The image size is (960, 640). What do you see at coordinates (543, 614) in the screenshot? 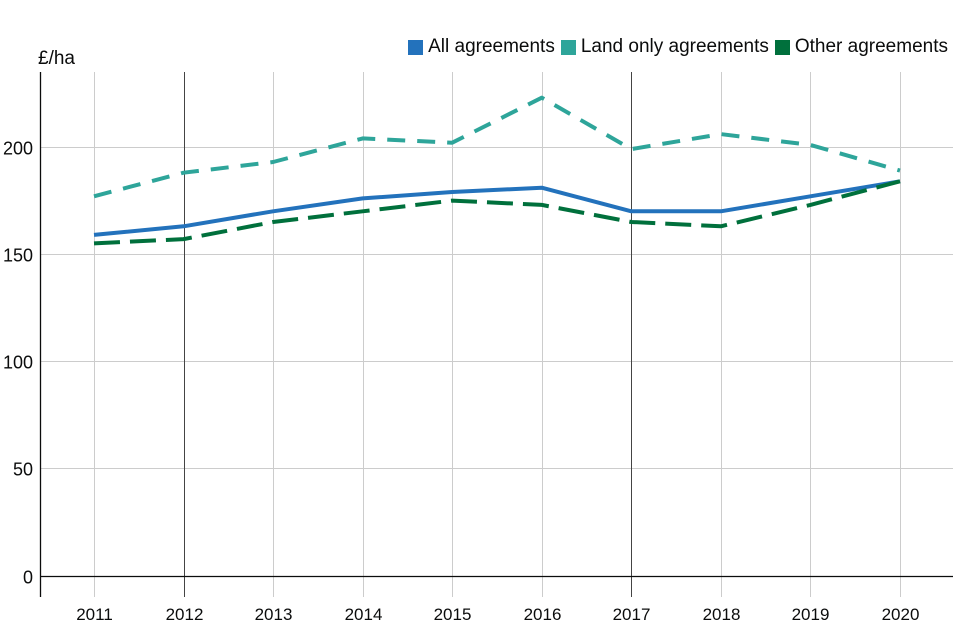
I see `x-tick-label: 2016` at bounding box center [543, 614].